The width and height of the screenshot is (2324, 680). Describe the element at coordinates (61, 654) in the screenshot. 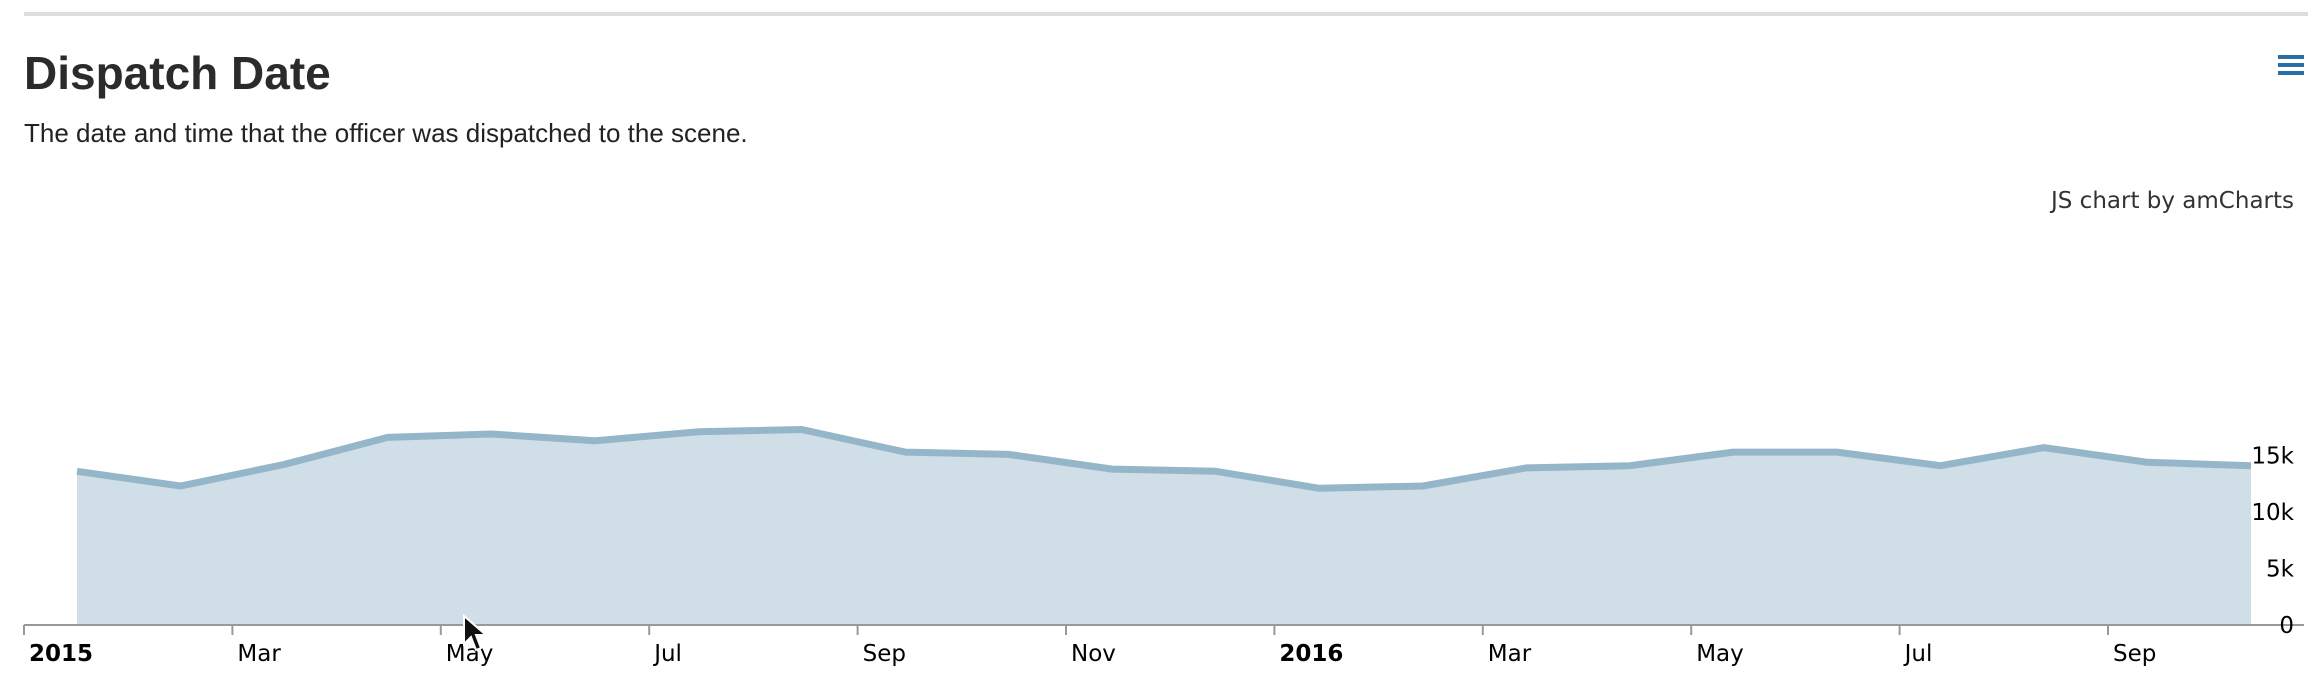

I see `x-tick-label: 2015` at that location.